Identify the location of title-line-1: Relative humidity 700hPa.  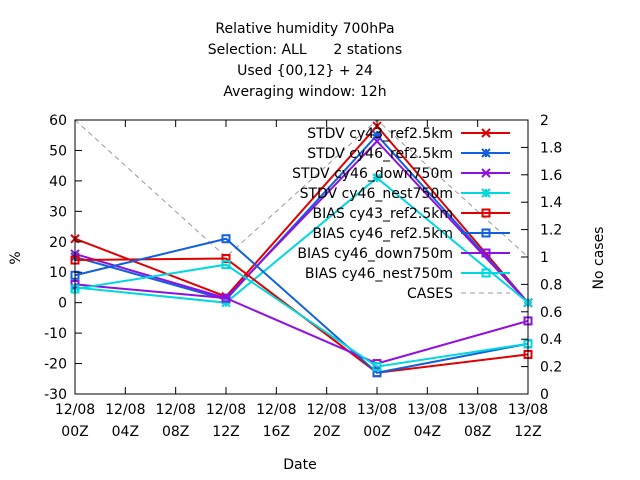
(304, 29).